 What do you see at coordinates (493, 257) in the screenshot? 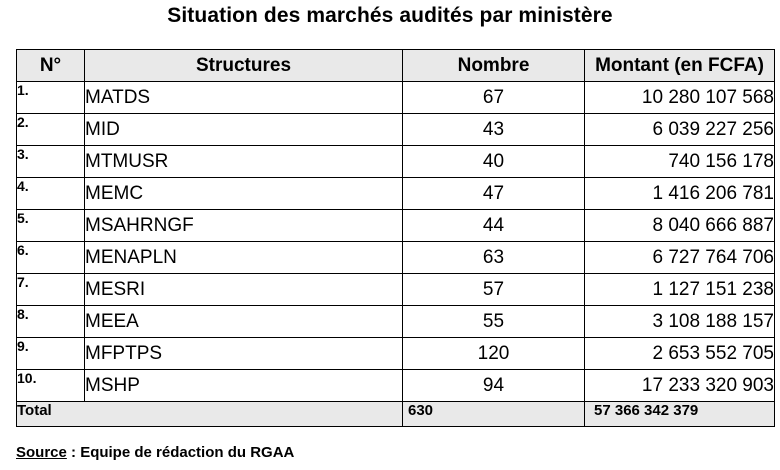
I see `count-cell: 63` at bounding box center [493, 257].